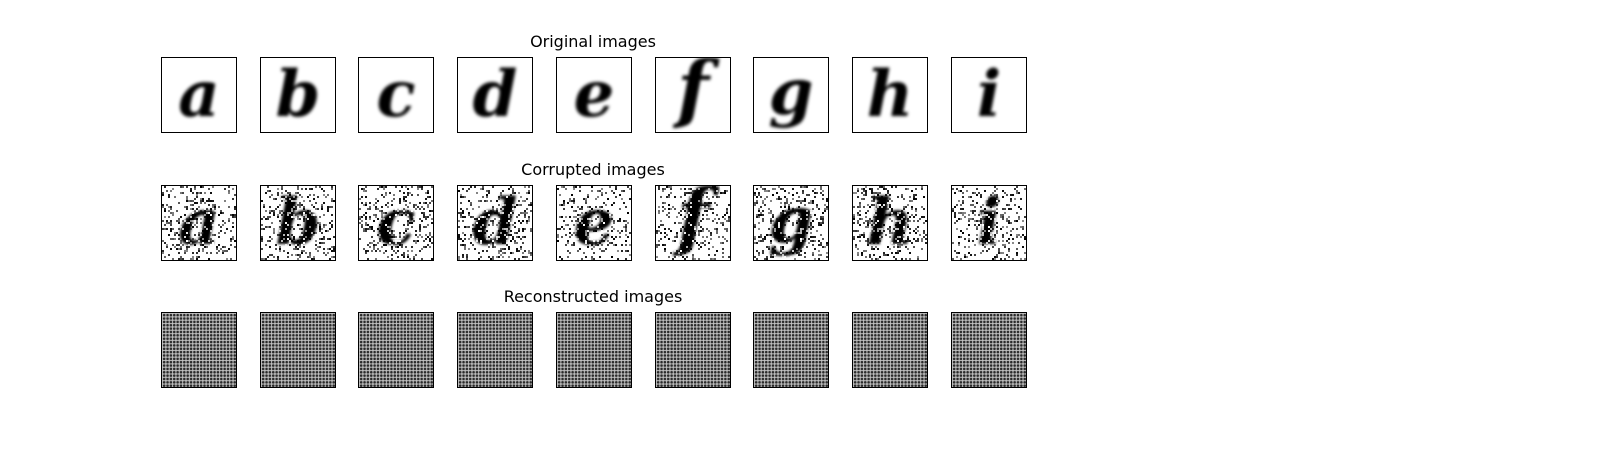 The width and height of the screenshot is (1600, 450). I want to click on row-reconstructed-images, so click(596, 350).